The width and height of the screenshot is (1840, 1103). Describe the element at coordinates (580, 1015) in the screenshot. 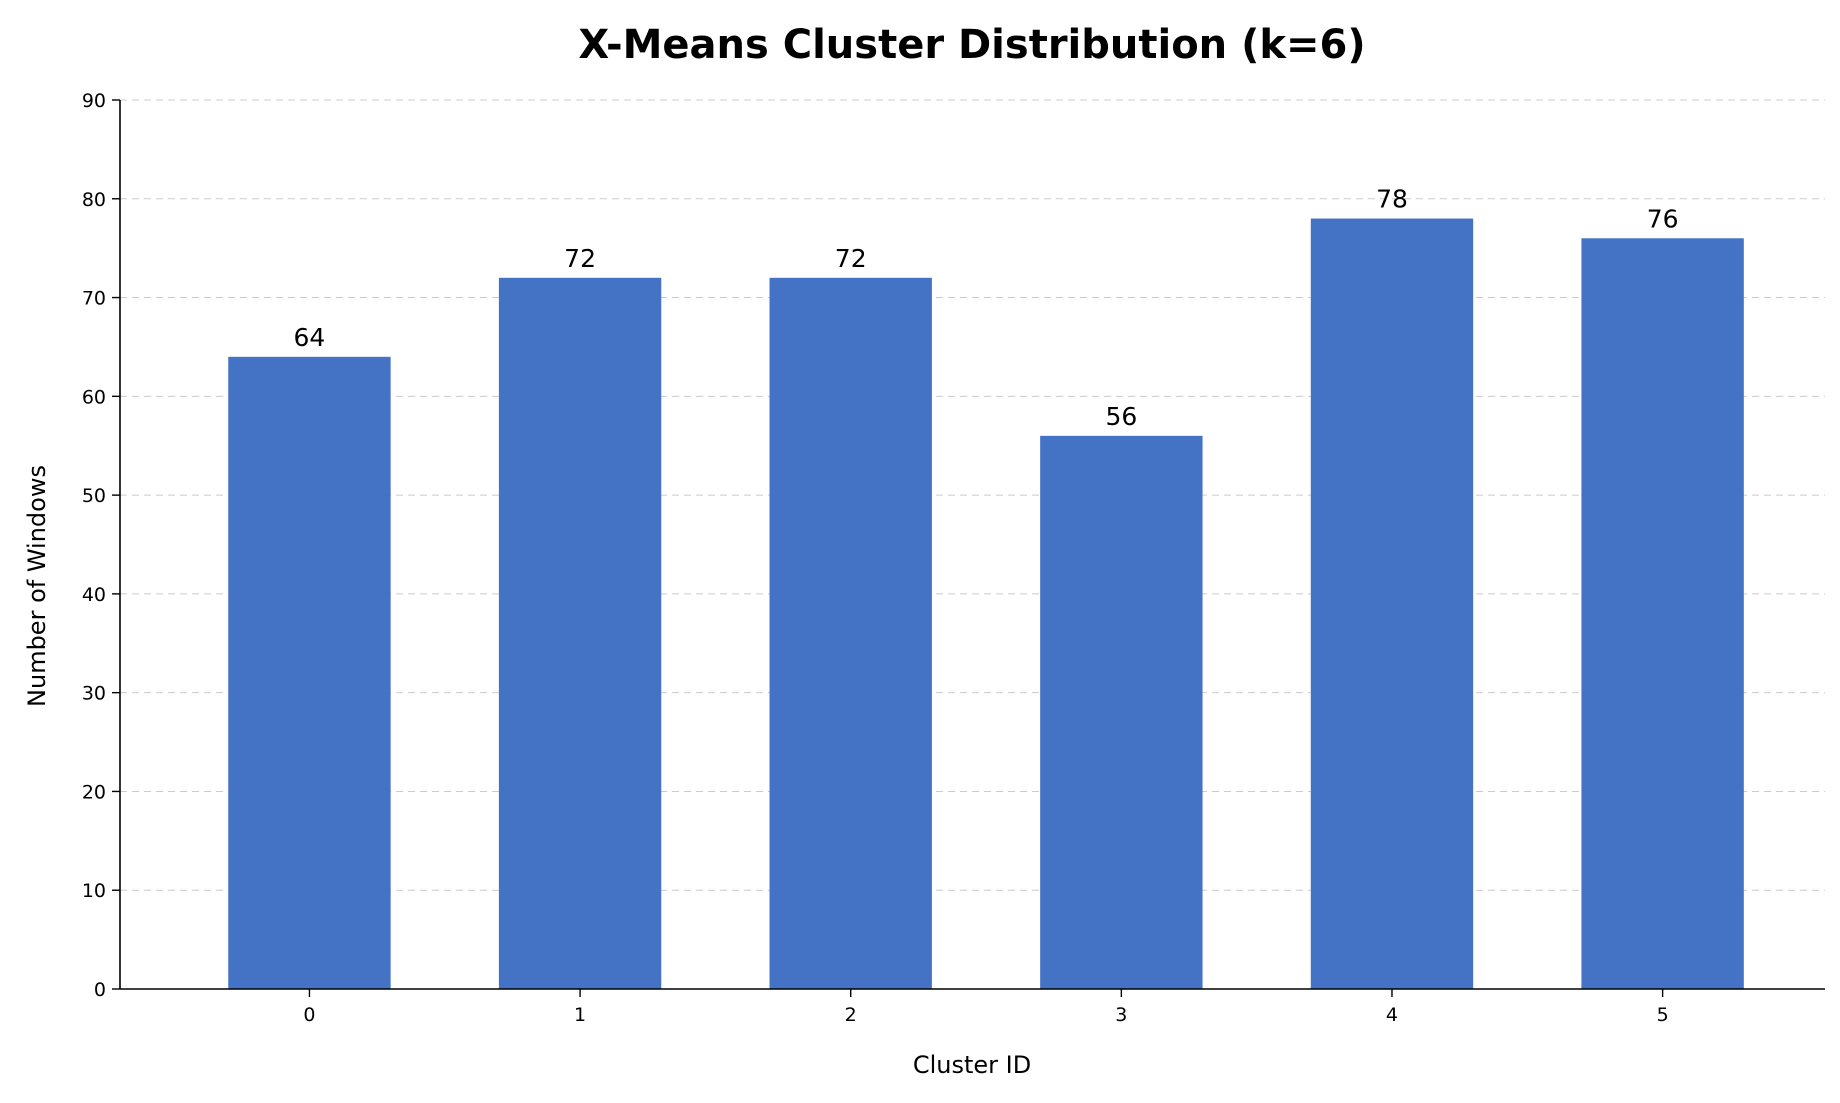

I see `x-tick-label: 1` at that location.